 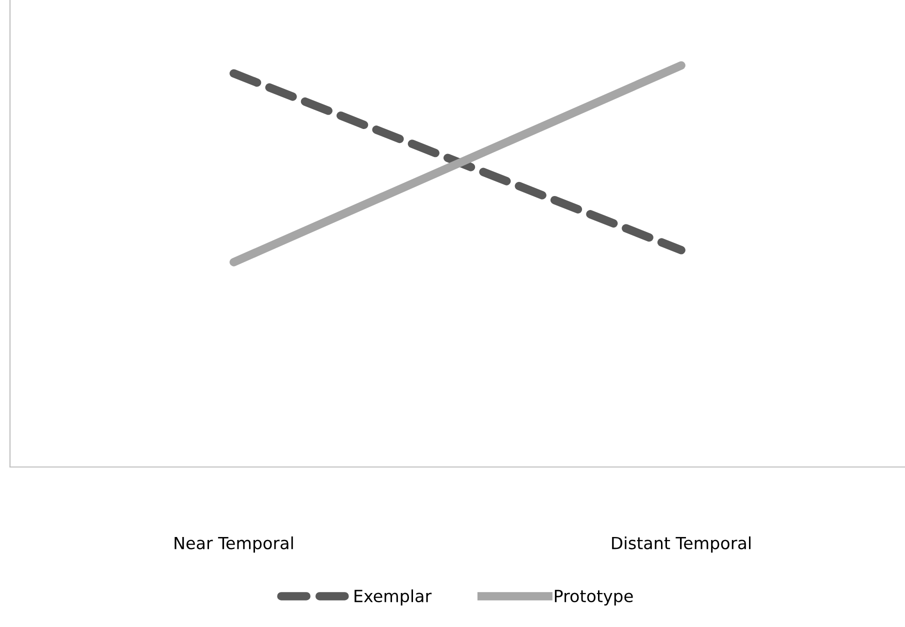 What do you see at coordinates (233, 544) in the screenshot?
I see `x-tick-label: Near Temporal` at bounding box center [233, 544].